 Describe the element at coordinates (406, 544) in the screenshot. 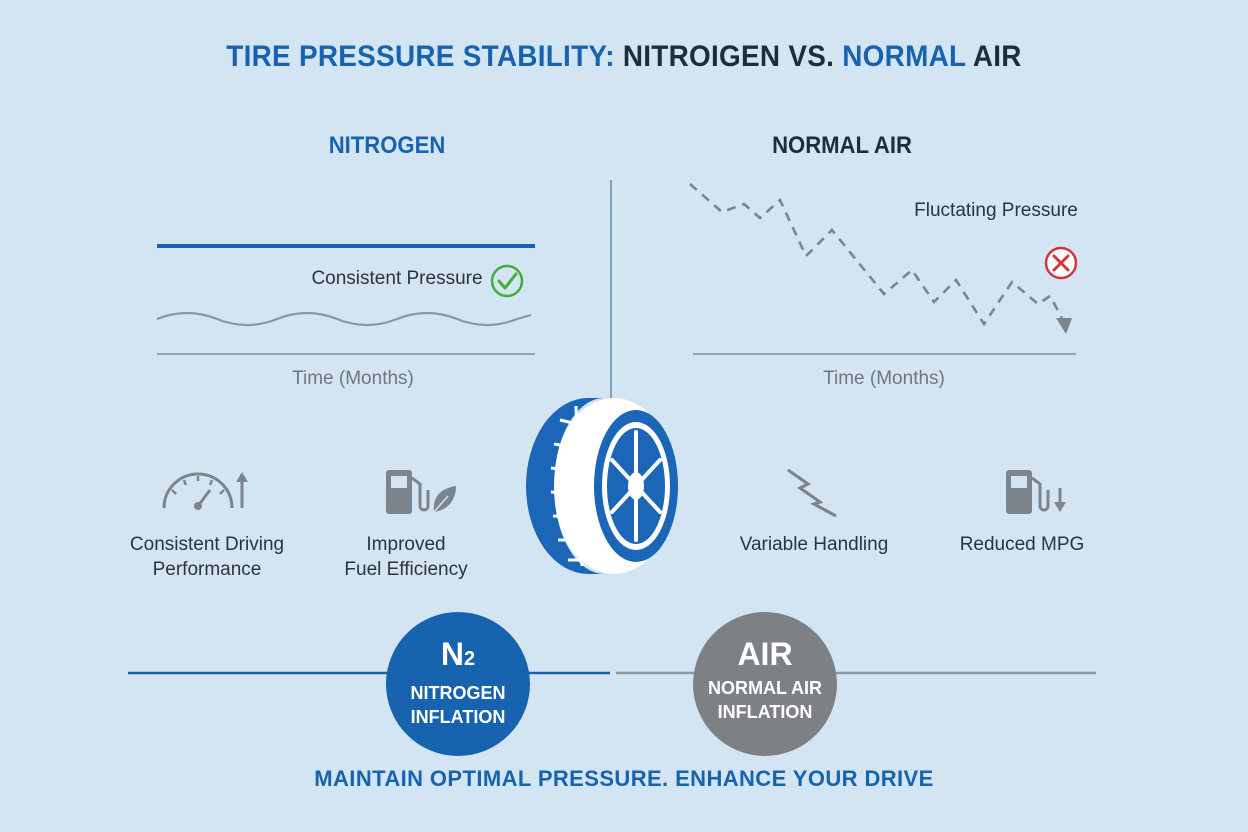

I see `benefit-fuel-line1: Improved` at that location.